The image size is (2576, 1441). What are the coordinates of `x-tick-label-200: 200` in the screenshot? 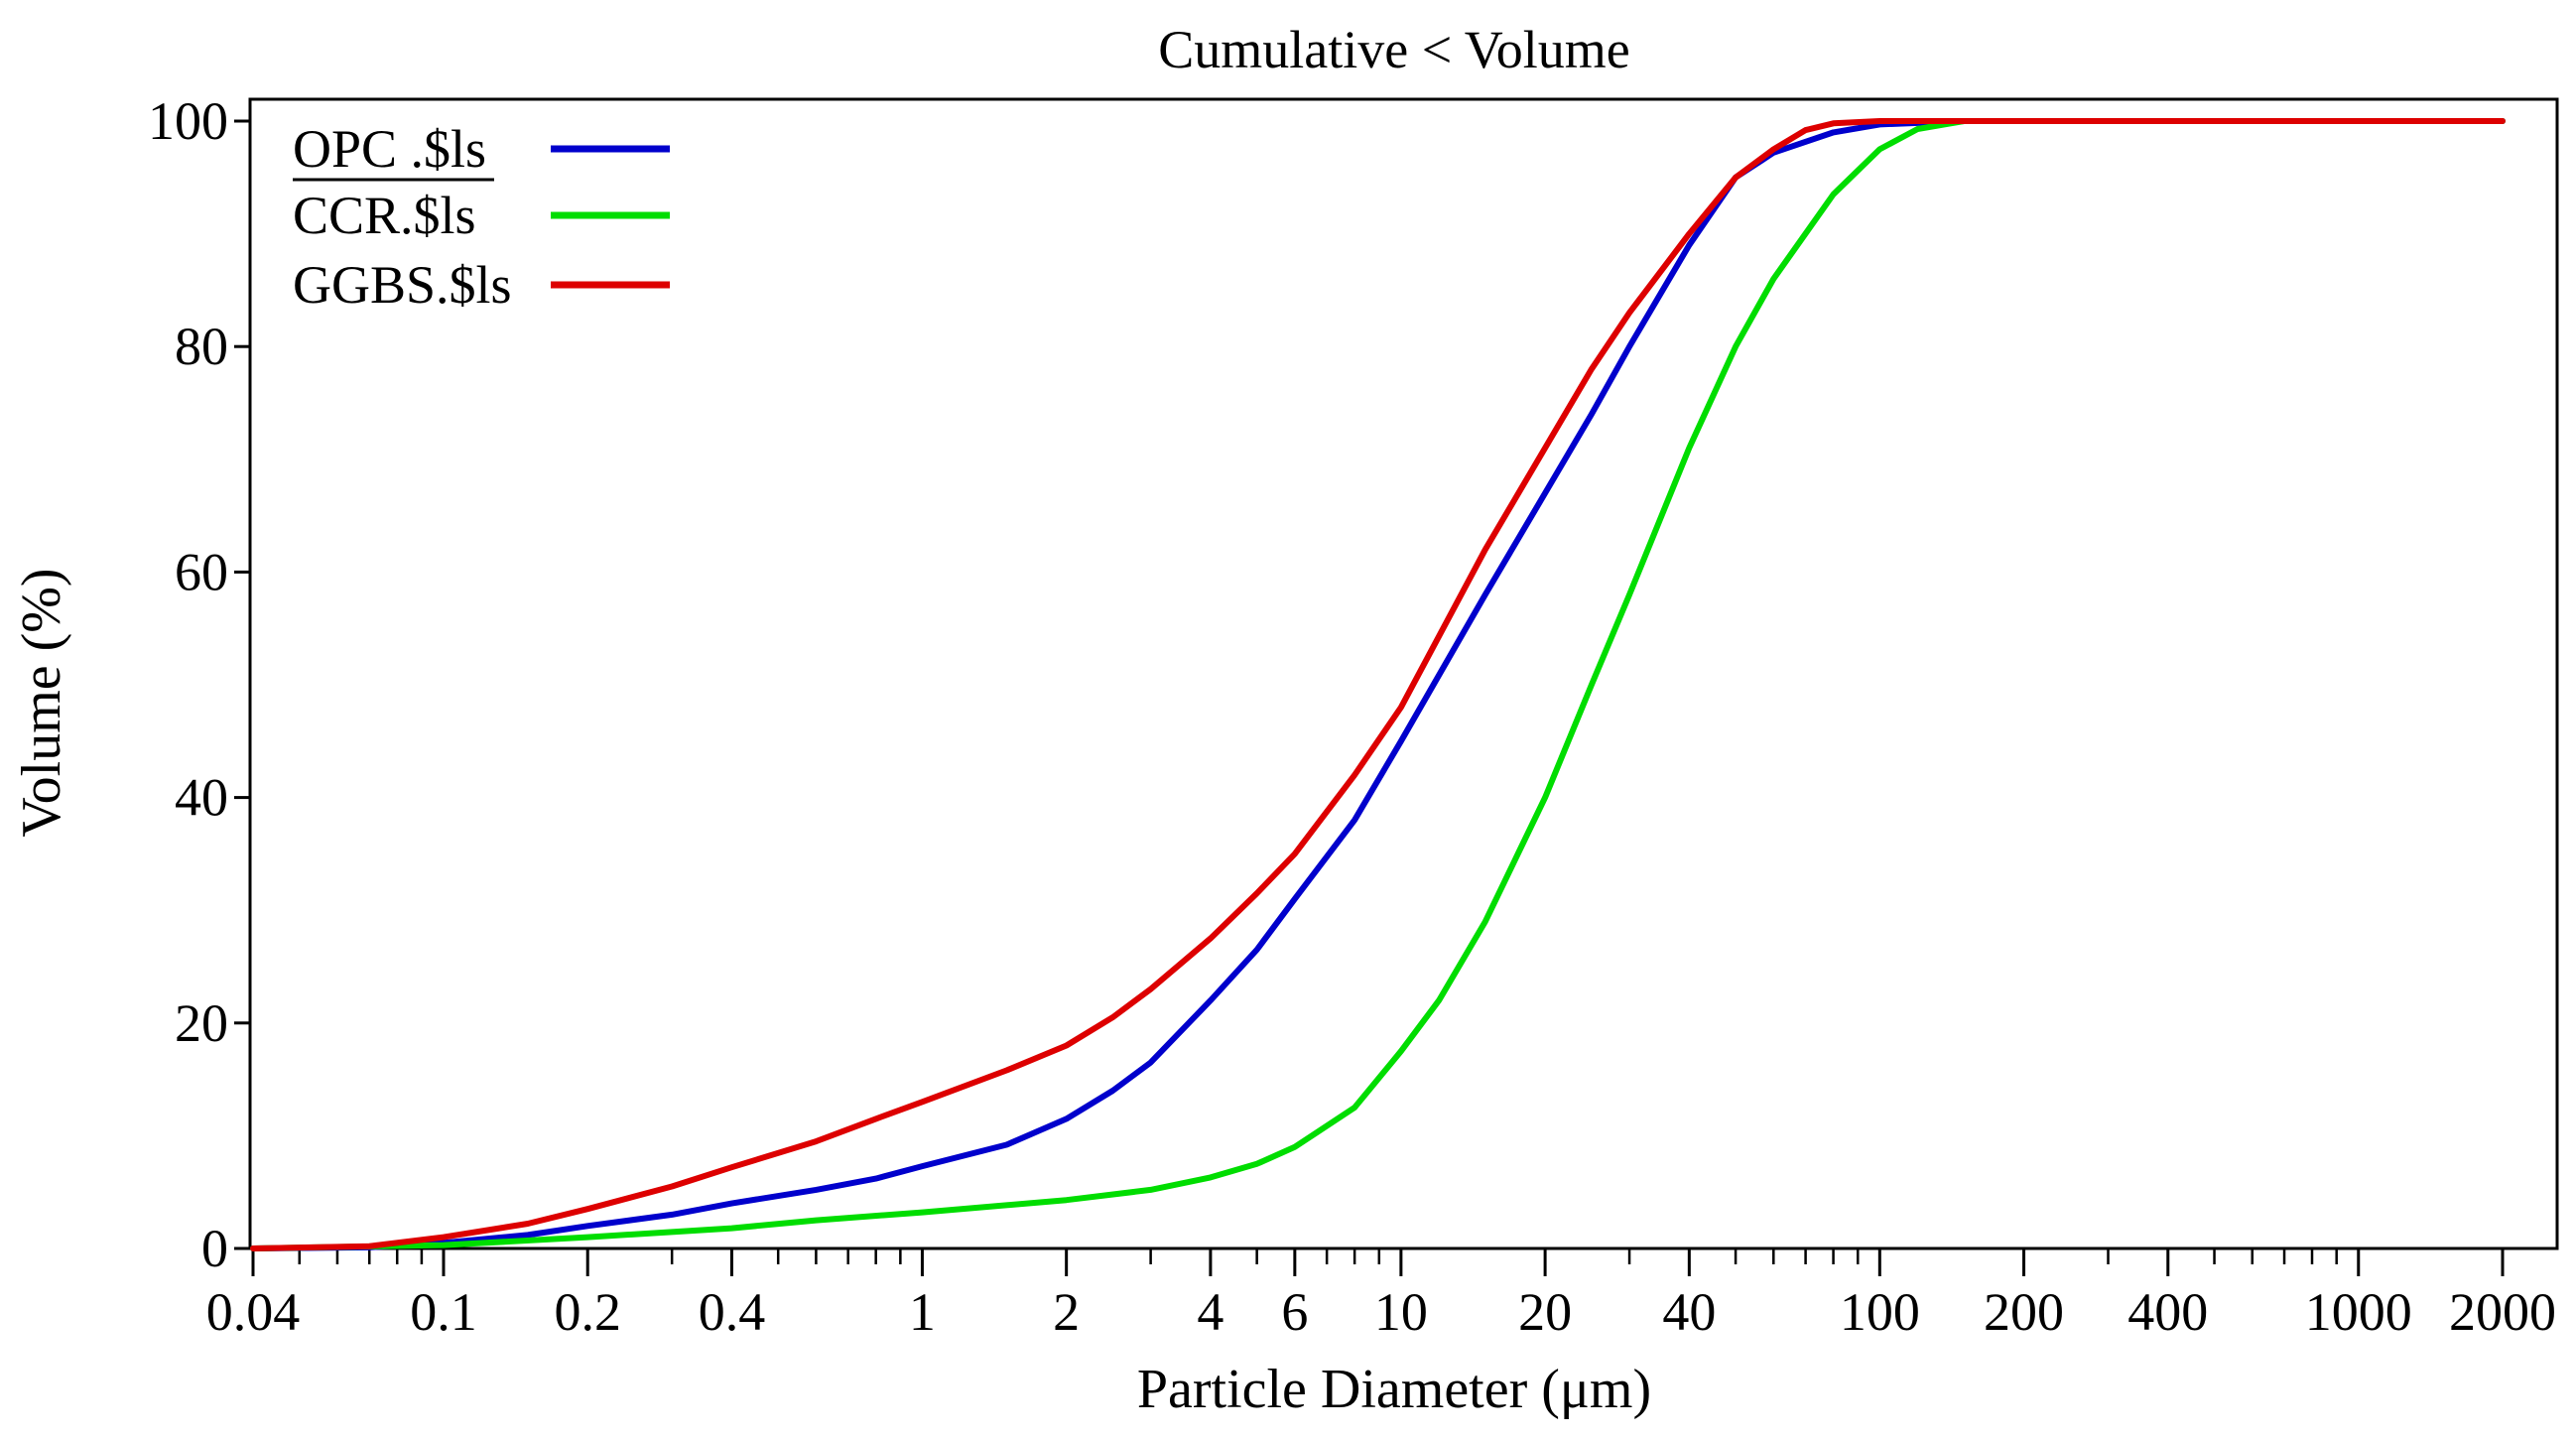 It's located at (2024, 1312).